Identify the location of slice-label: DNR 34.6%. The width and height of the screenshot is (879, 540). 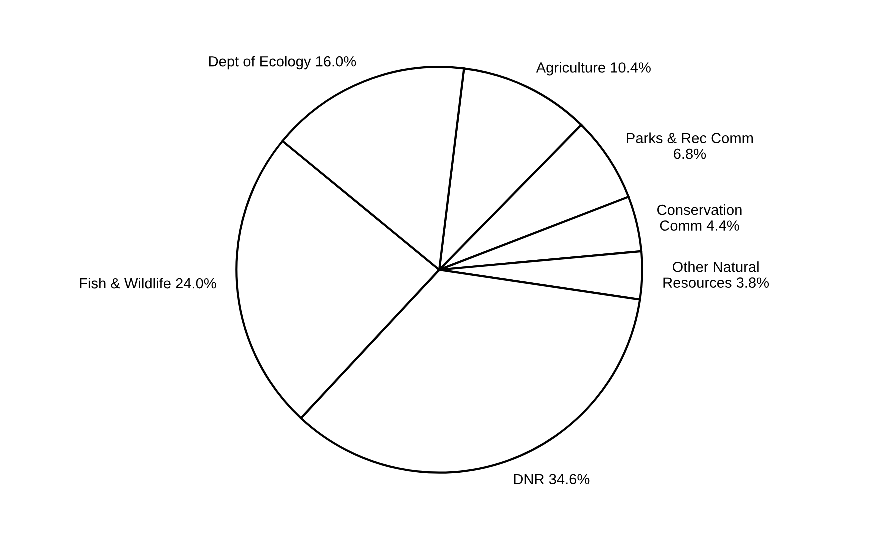
(552, 479).